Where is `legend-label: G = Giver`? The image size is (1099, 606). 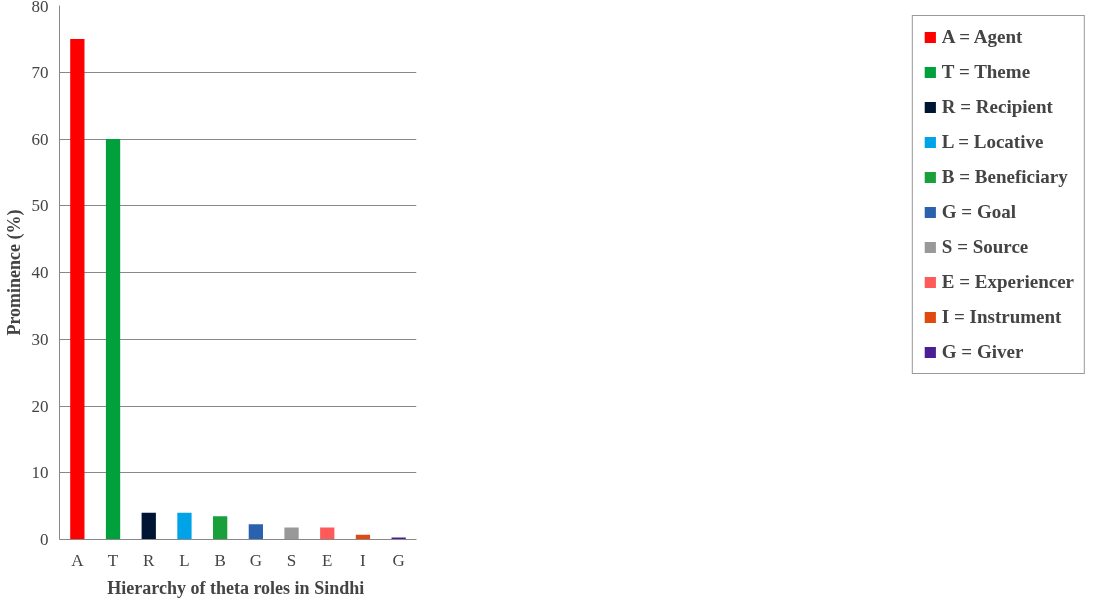
legend-label: G = Giver is located at coordinates (982, 352).